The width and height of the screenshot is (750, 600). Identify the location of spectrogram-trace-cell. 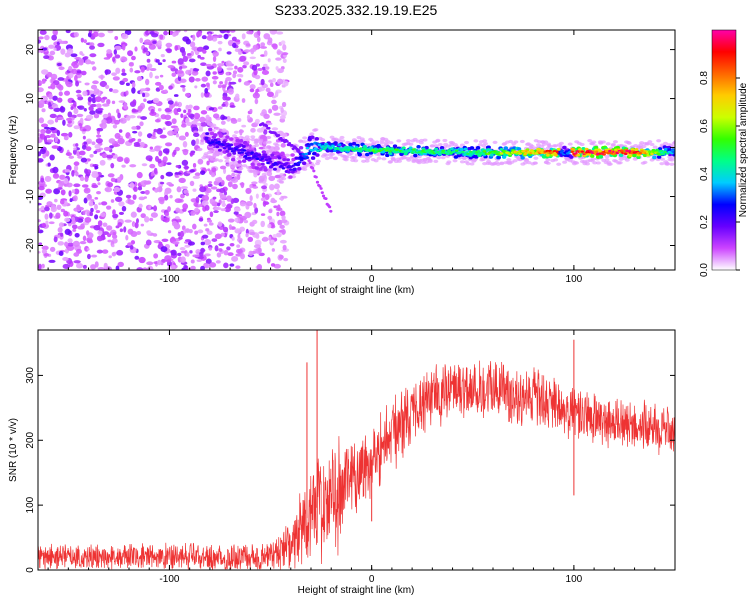
(266, 126).